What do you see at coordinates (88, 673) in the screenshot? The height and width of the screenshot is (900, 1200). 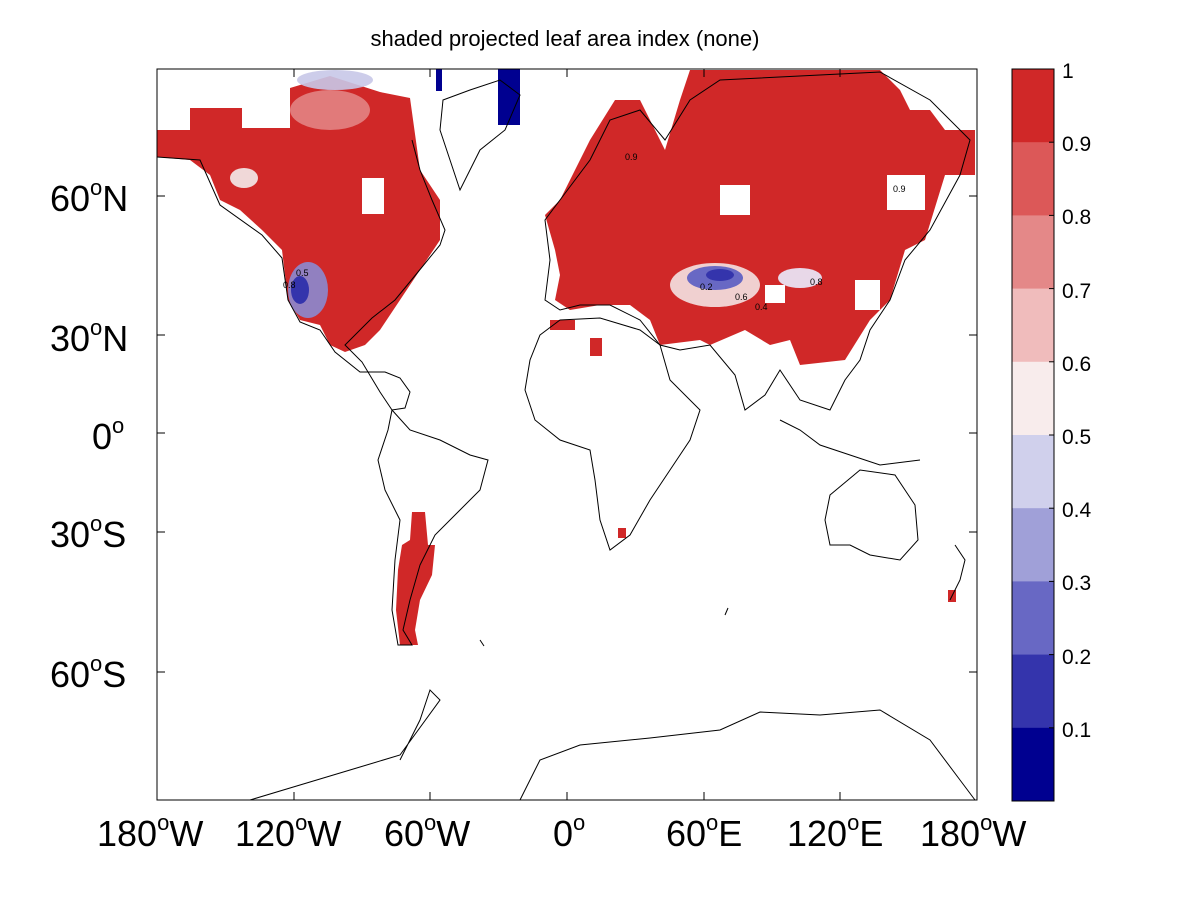 I see `y-tick-label: 60oS` at bounding box center [88, 673].